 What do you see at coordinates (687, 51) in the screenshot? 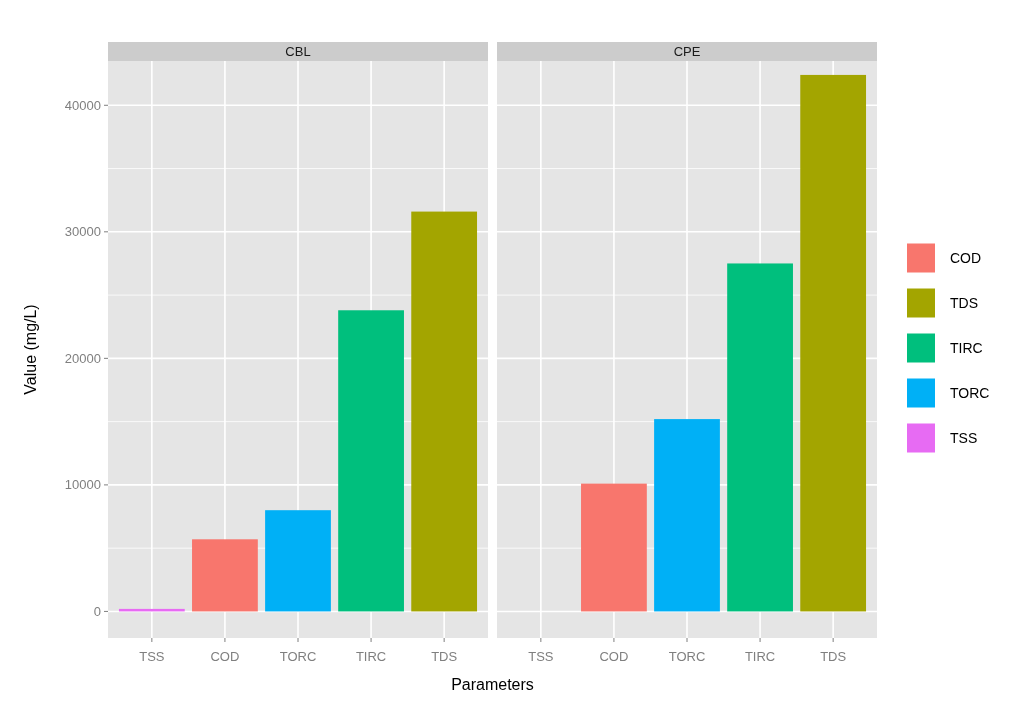
I see `chart-title: CPE` at bounding box center [687, 51].